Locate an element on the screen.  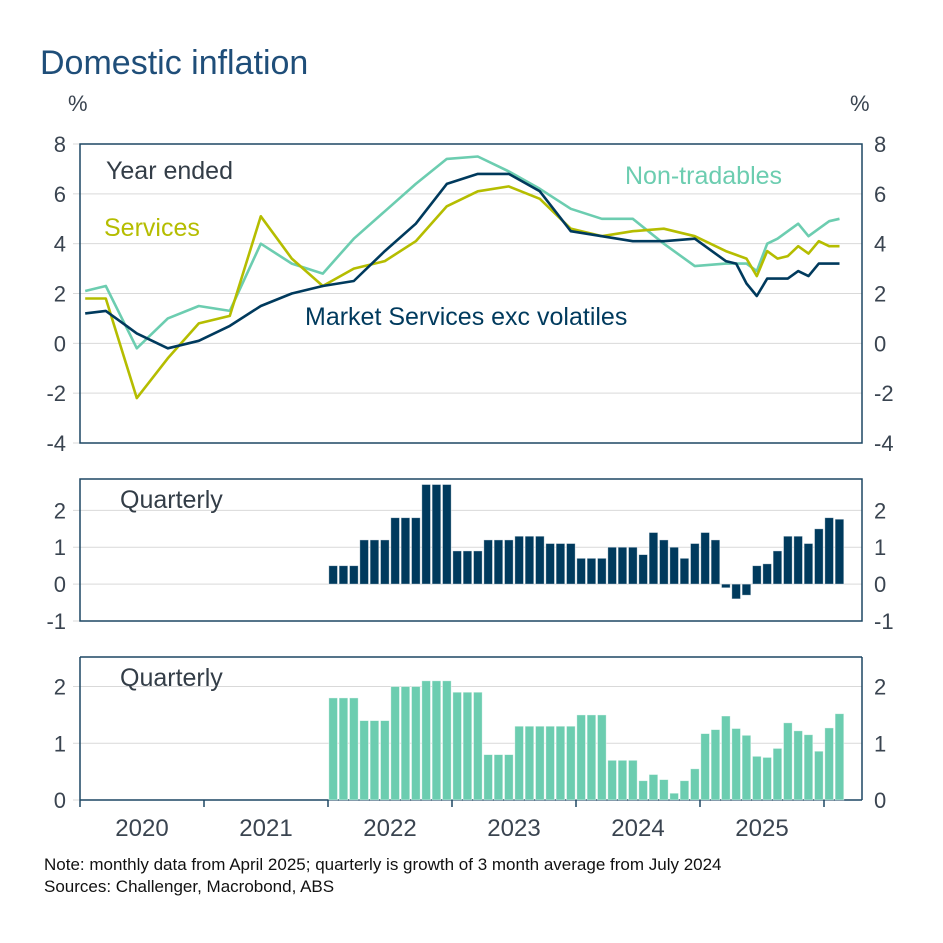
y-tick-label-right: 6 is located at coordinates (880, 194).